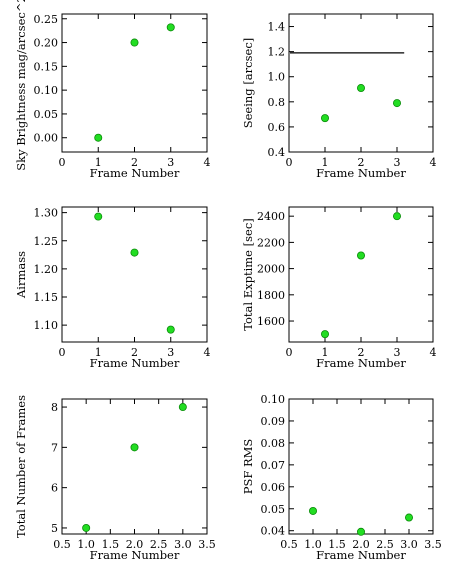 Image resolution: width=453 pixels, height=566 pixels. I want to click on y-axis-title: Seeing [arcsec], so click(248, 83).